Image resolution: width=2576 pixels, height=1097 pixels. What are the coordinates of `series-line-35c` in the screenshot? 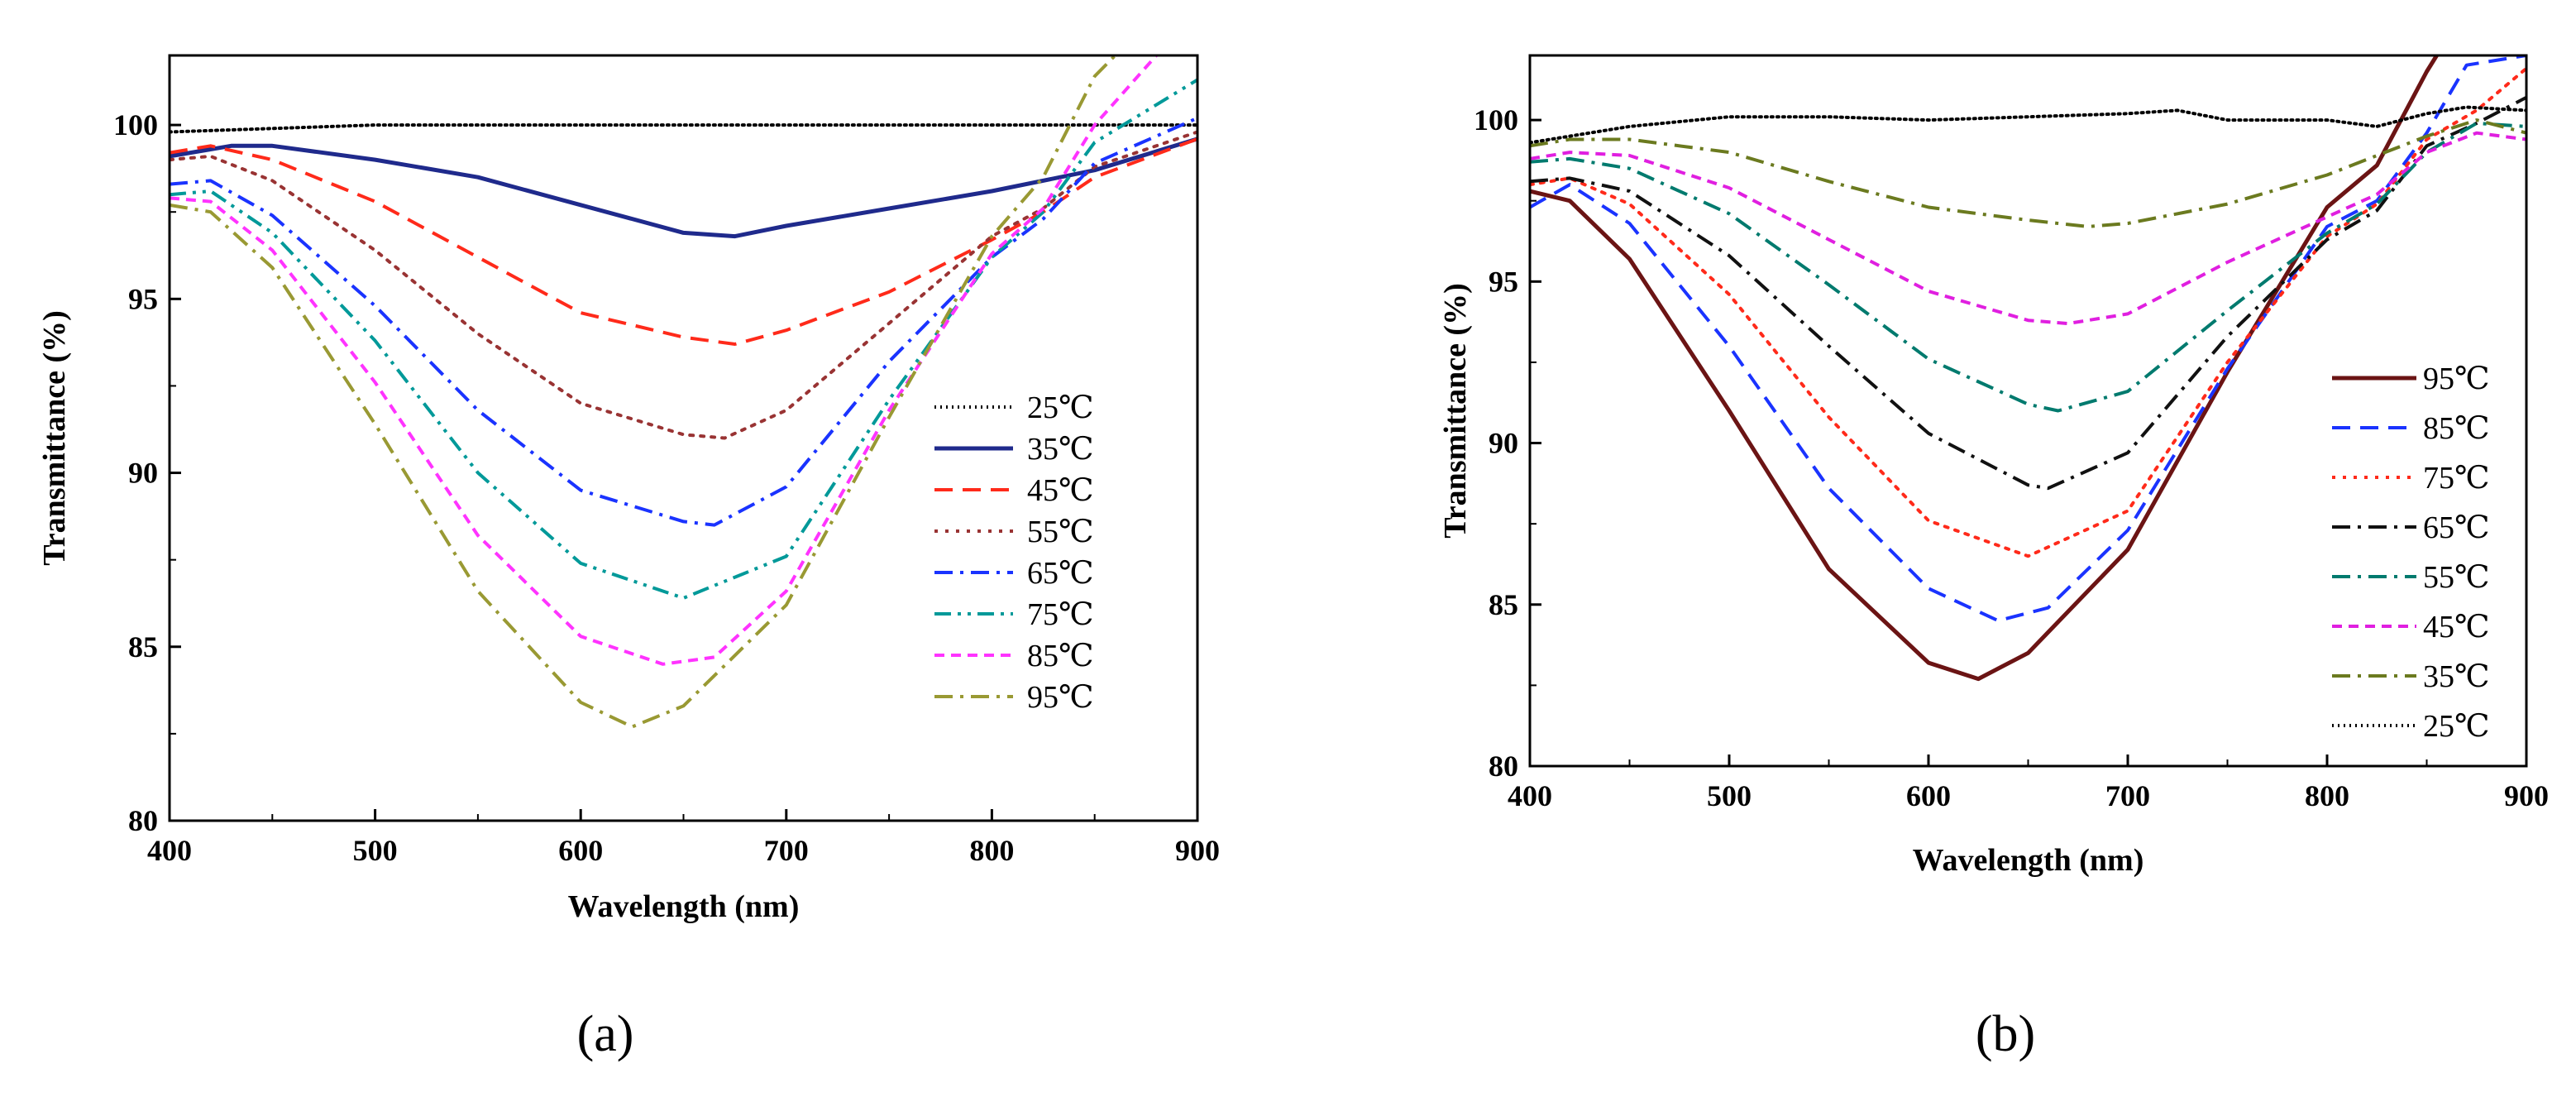 It's located at (683, 188).